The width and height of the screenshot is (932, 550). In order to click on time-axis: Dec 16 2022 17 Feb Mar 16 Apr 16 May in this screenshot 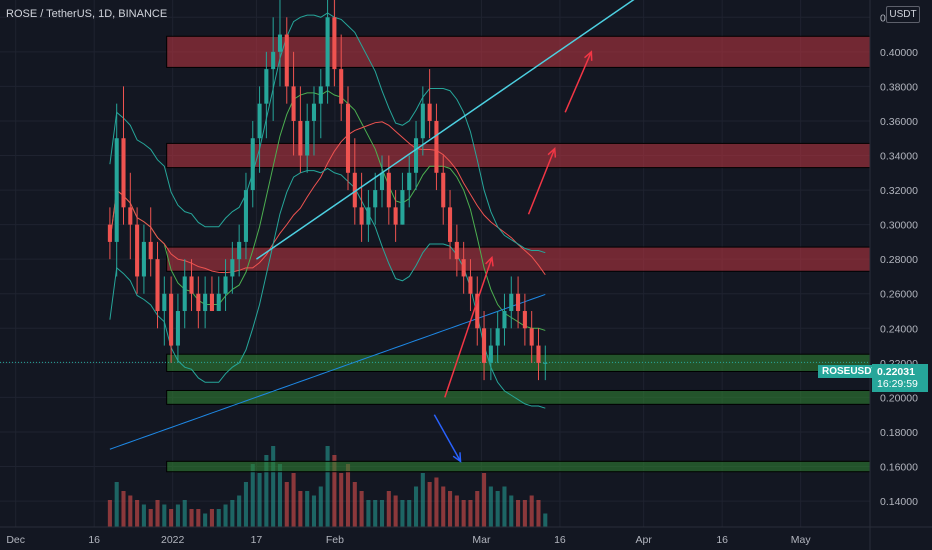, I will do `click(408, 540)`.